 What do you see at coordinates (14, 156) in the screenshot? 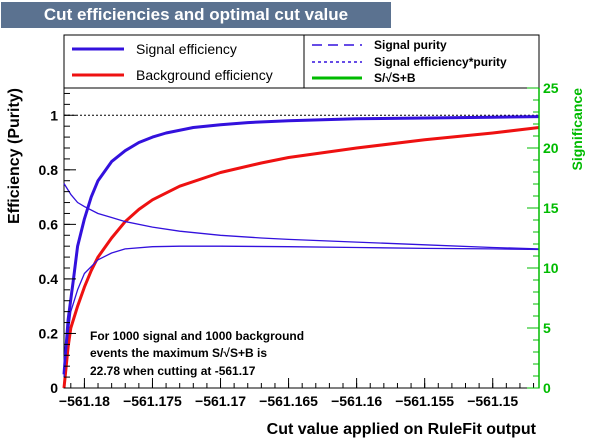
I see `y-axis-title: Efficiency (Purity)` at bounding box center [14, 156].